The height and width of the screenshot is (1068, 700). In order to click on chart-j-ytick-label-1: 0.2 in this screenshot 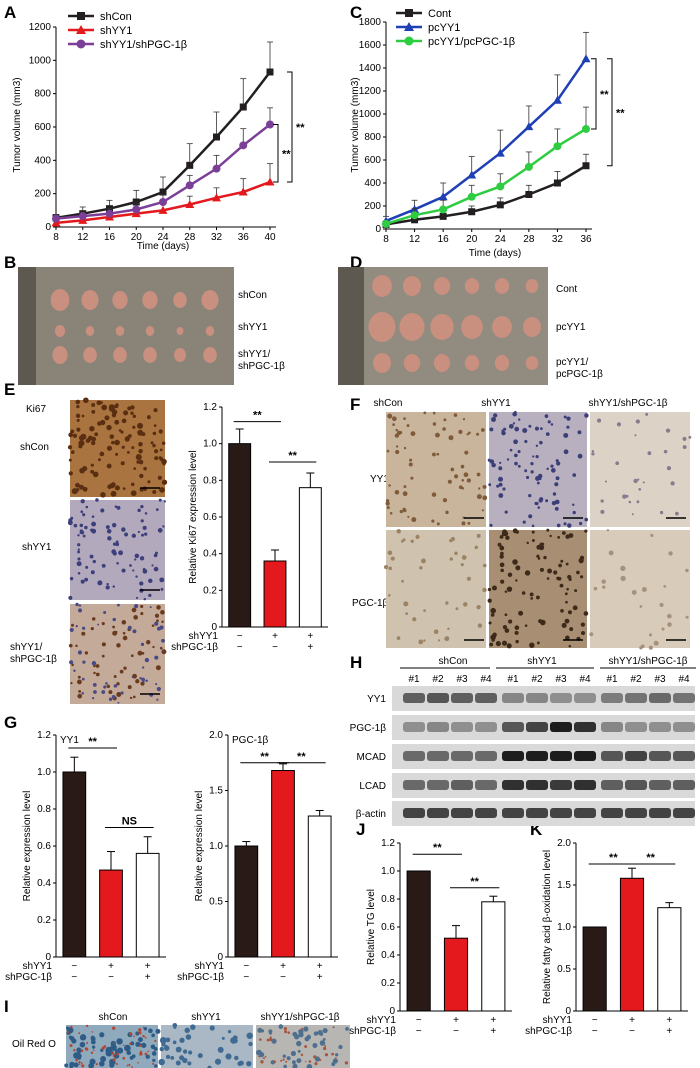, I will do `click(388, 983)`.